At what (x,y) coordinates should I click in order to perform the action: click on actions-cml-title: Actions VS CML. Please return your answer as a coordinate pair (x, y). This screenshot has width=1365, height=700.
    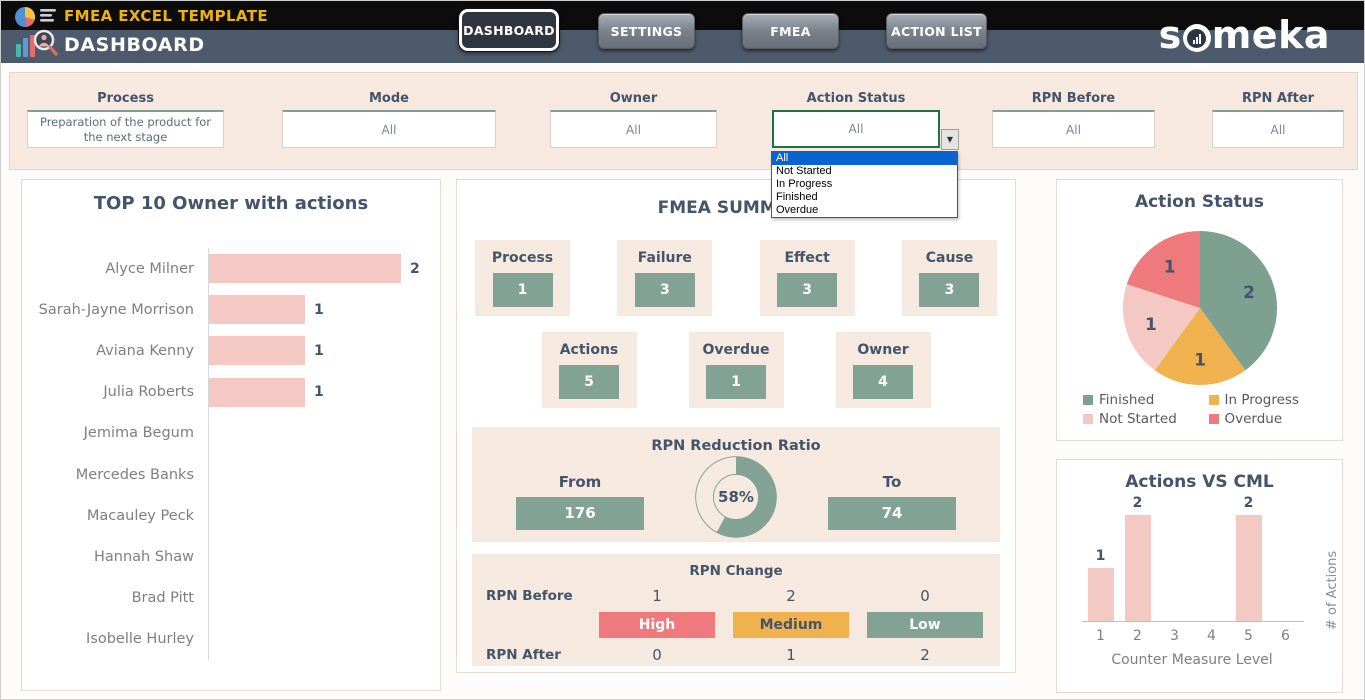
    Looking at the image, I should click on (1199, 482).